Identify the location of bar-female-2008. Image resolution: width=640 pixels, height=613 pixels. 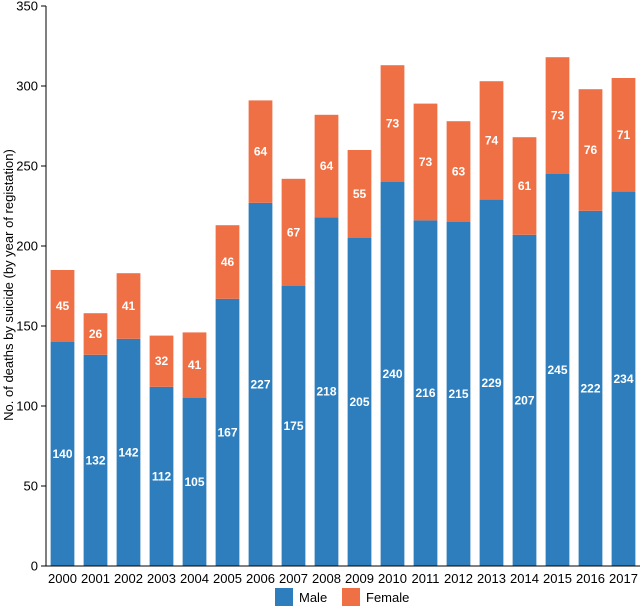
(326, 166).